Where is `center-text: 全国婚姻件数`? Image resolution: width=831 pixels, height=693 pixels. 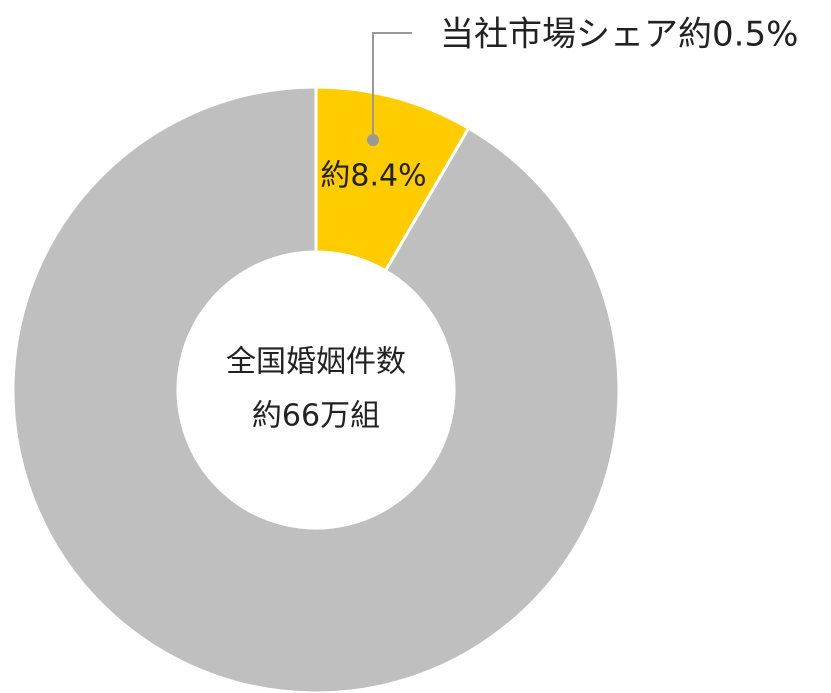
center-text: 全国婚姻件数 is located at coordinates (316, 362).